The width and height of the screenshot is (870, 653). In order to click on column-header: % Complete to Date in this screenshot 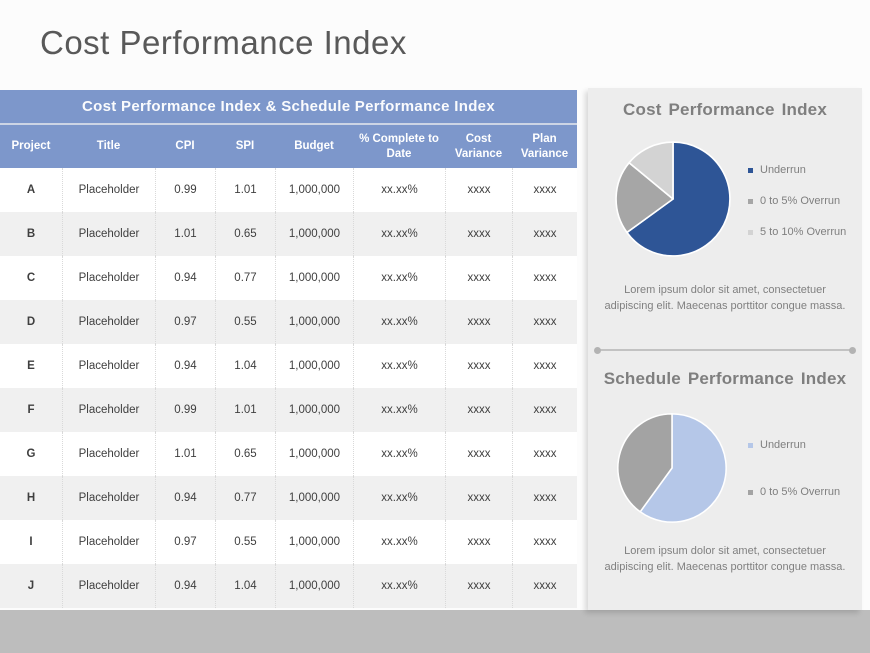, I will do `click(399, 146)`.